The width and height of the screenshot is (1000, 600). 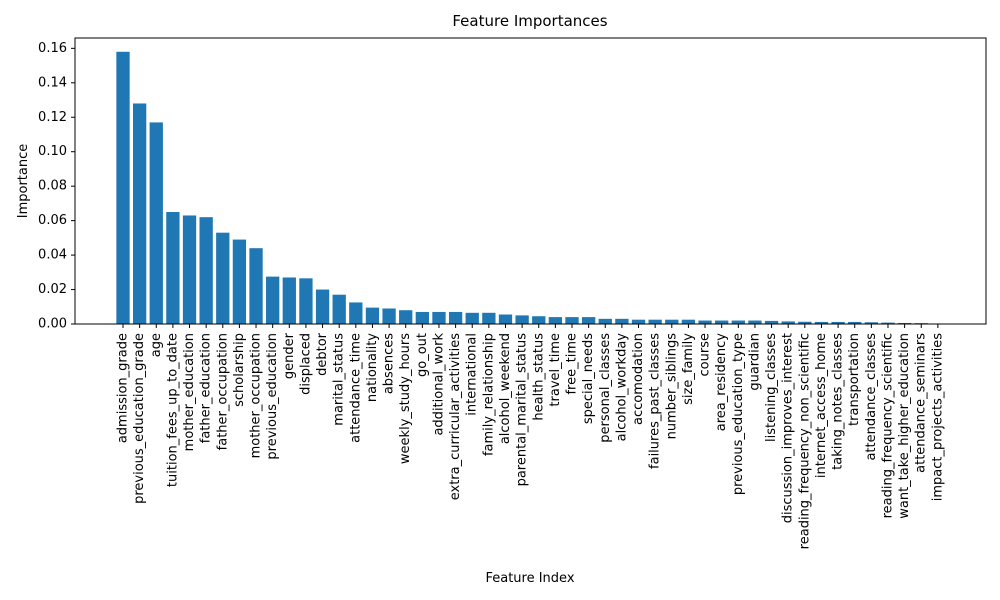 I want to click on bar-father_occupation, so click(x=223, y=278).